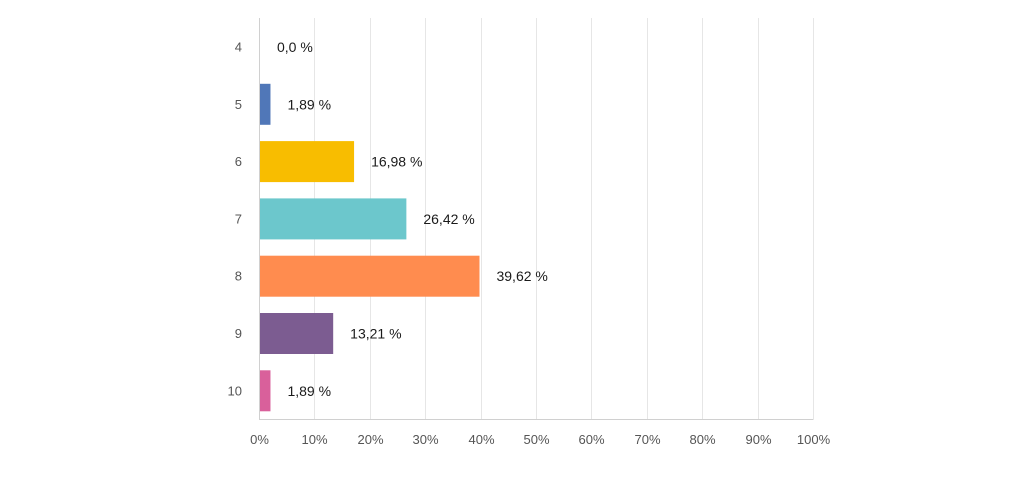 The width and height of the screenshot is (1024, 482). What do you see at coordinates (370, 247) in the screenshot?
I see `bars` at bounding box center [370, 247].